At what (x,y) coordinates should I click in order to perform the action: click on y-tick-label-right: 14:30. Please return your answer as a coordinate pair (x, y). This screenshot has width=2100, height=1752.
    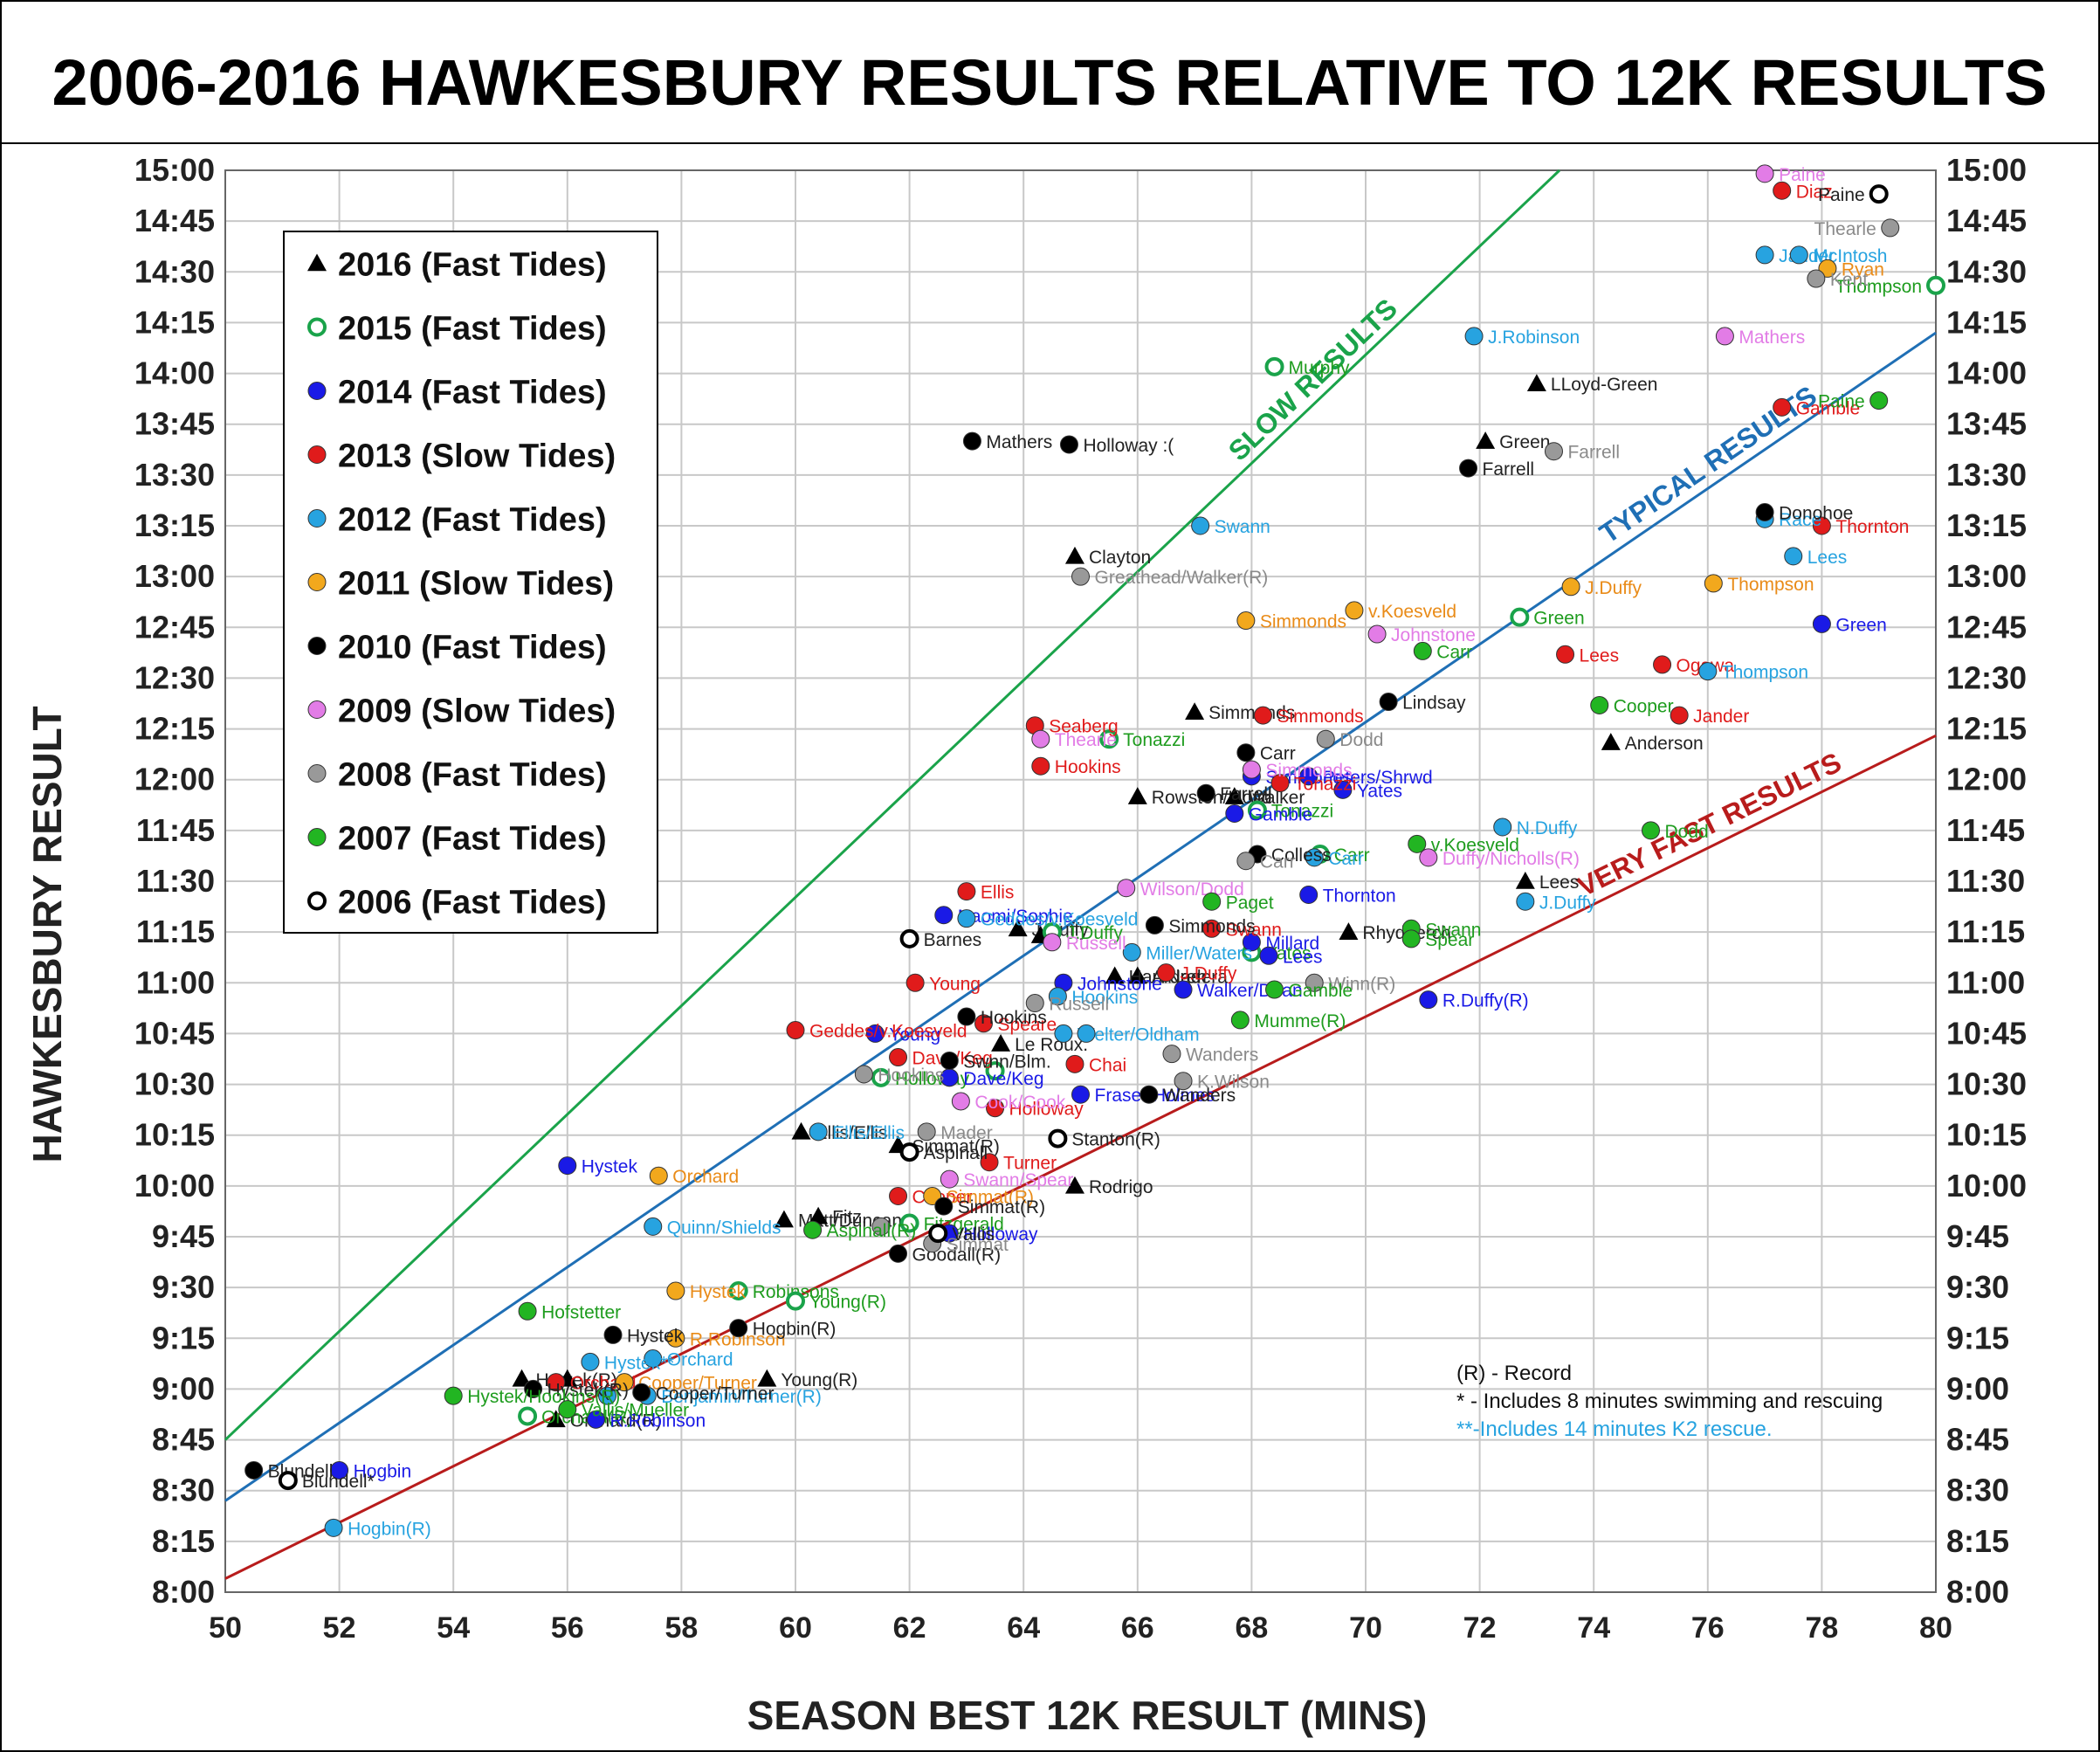
    Looking at the image, I should click on (1986, 271).